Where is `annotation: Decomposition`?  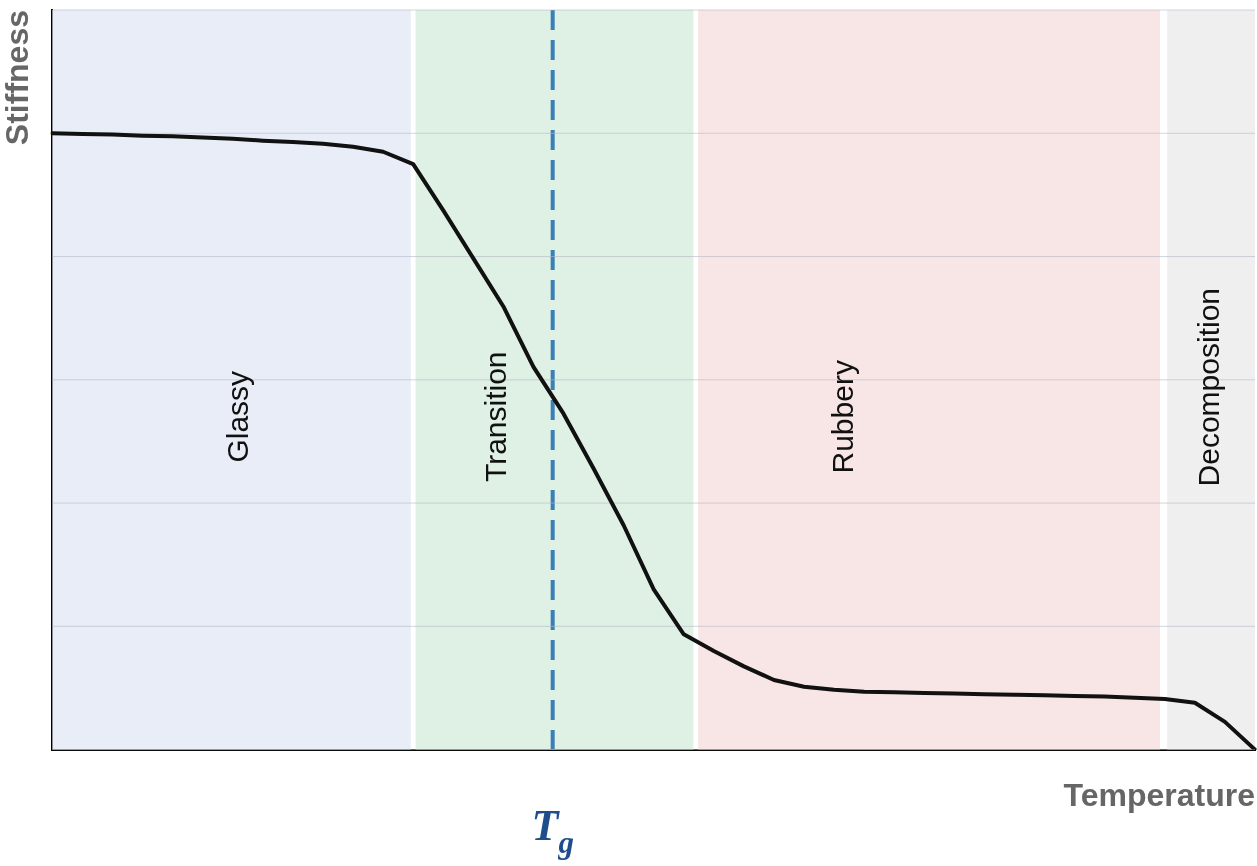
annotation: Decomposition is located at coordinates (1208, 387).